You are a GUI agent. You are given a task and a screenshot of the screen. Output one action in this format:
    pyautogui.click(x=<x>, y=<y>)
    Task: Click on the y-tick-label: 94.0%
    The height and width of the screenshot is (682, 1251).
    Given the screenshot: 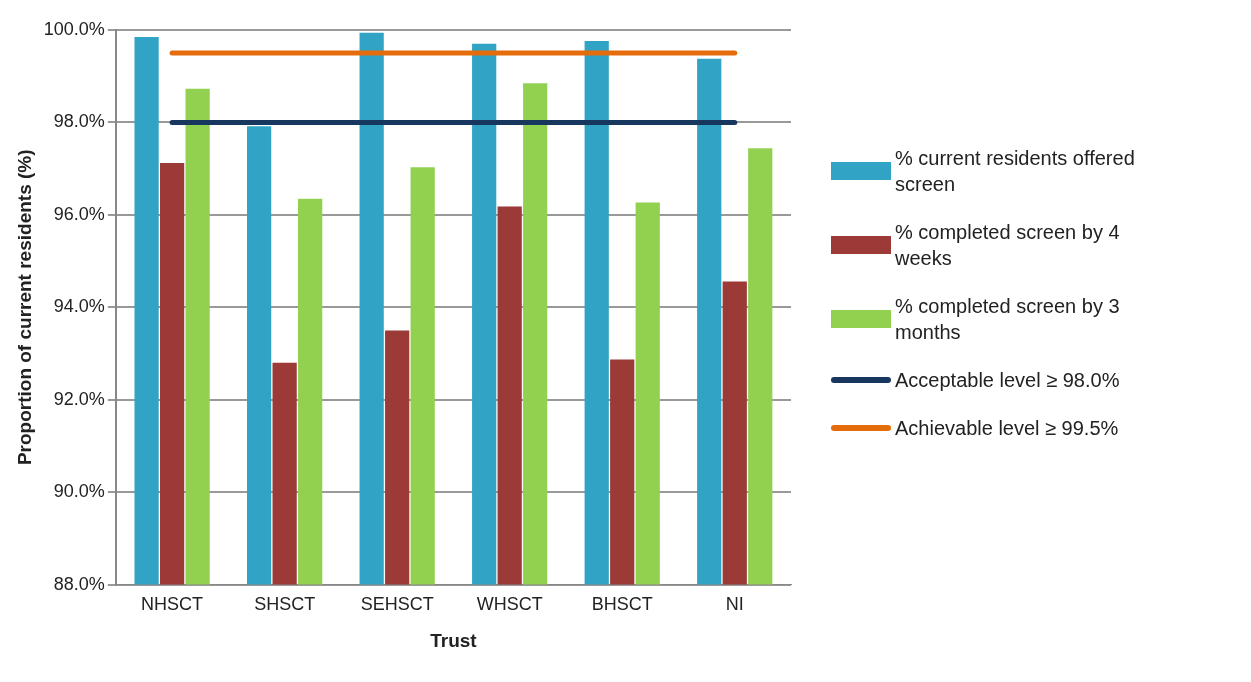 What is the action you would take?
    pyautogui.click(x=79, y=306)
    